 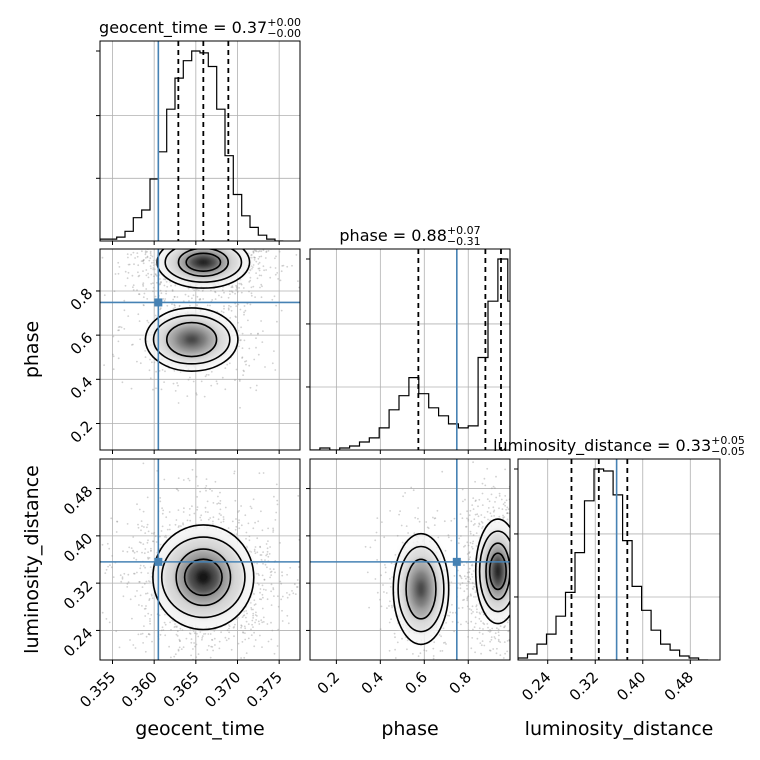 What do you see at coordinates (410, 559) in the screenshot?
I see `panel-frame` at bounding box center [410, 559].